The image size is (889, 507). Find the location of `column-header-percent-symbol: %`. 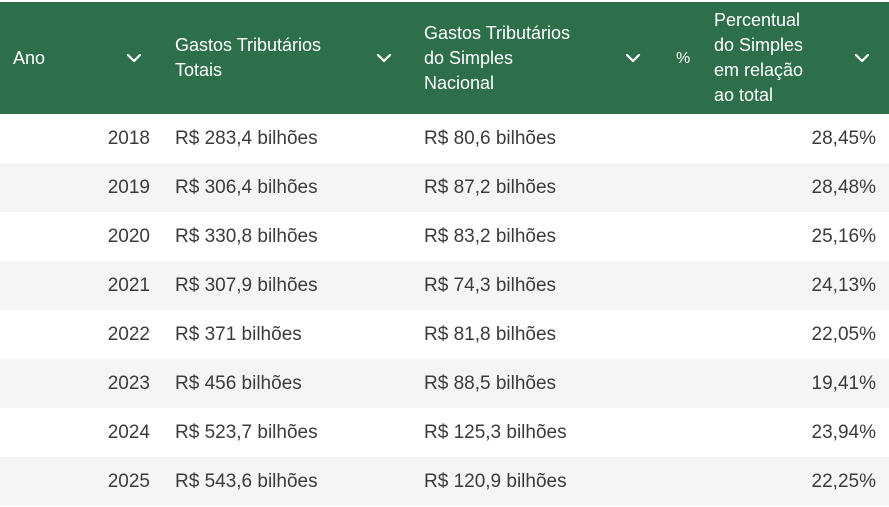

column-header-percent-symbol: % is located at coordinates (680, 58).